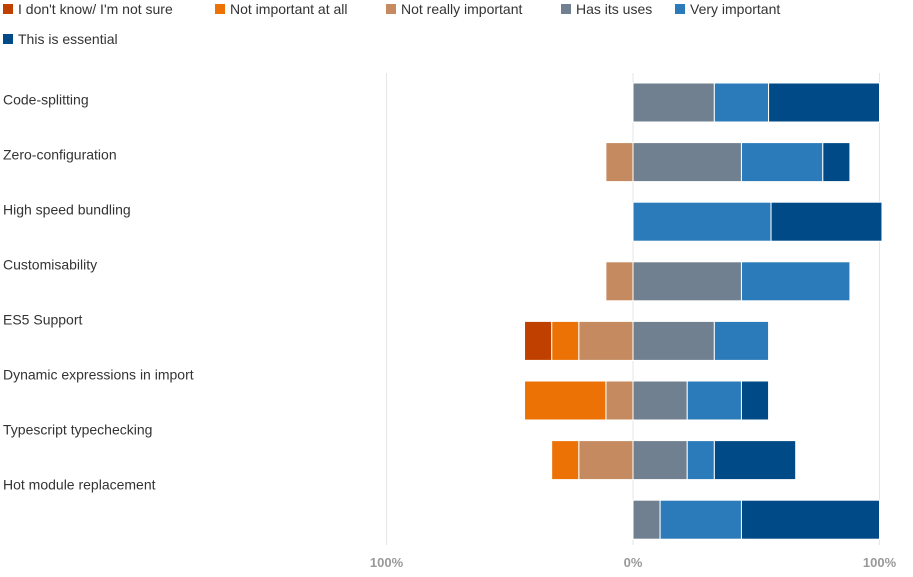  I want to click on legend-item: This is essential, so click(59, 39).